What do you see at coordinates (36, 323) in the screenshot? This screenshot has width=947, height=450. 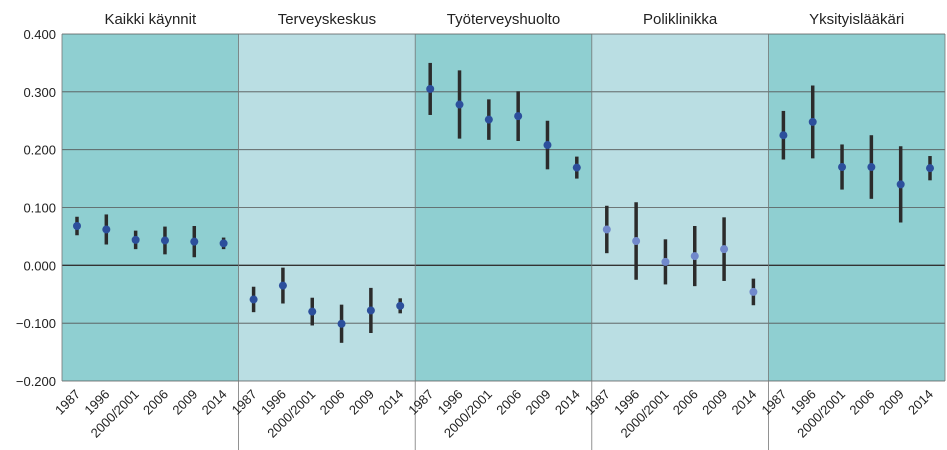 I see `y-tick-label: −0.100` at bounding box center [36, 323].